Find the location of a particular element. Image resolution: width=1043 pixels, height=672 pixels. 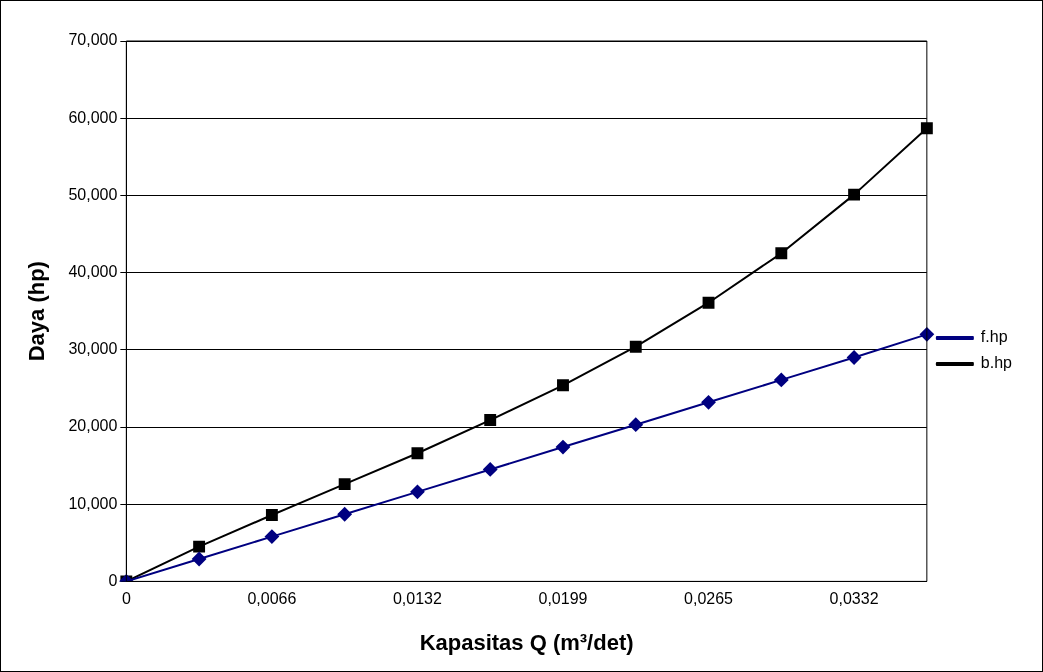

y-tick-label: 10,000 is located at coordinates (93, 503).